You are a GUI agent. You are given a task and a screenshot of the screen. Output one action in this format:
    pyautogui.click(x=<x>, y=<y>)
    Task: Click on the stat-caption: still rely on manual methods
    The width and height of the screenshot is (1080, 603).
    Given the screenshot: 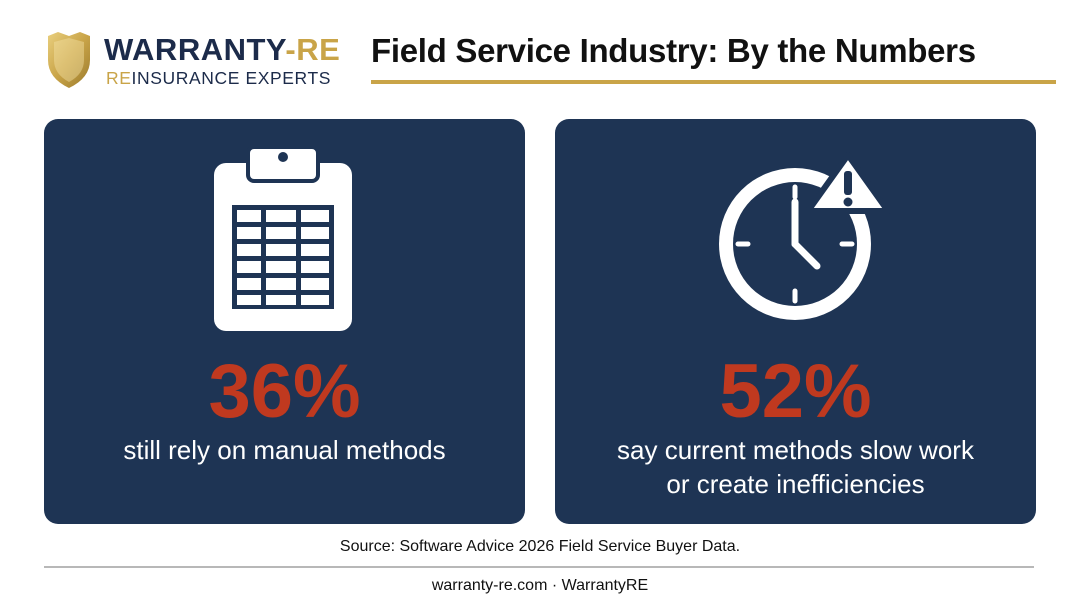 What is the action you would take?
    pyautogui.click(x=284, y=450)
    